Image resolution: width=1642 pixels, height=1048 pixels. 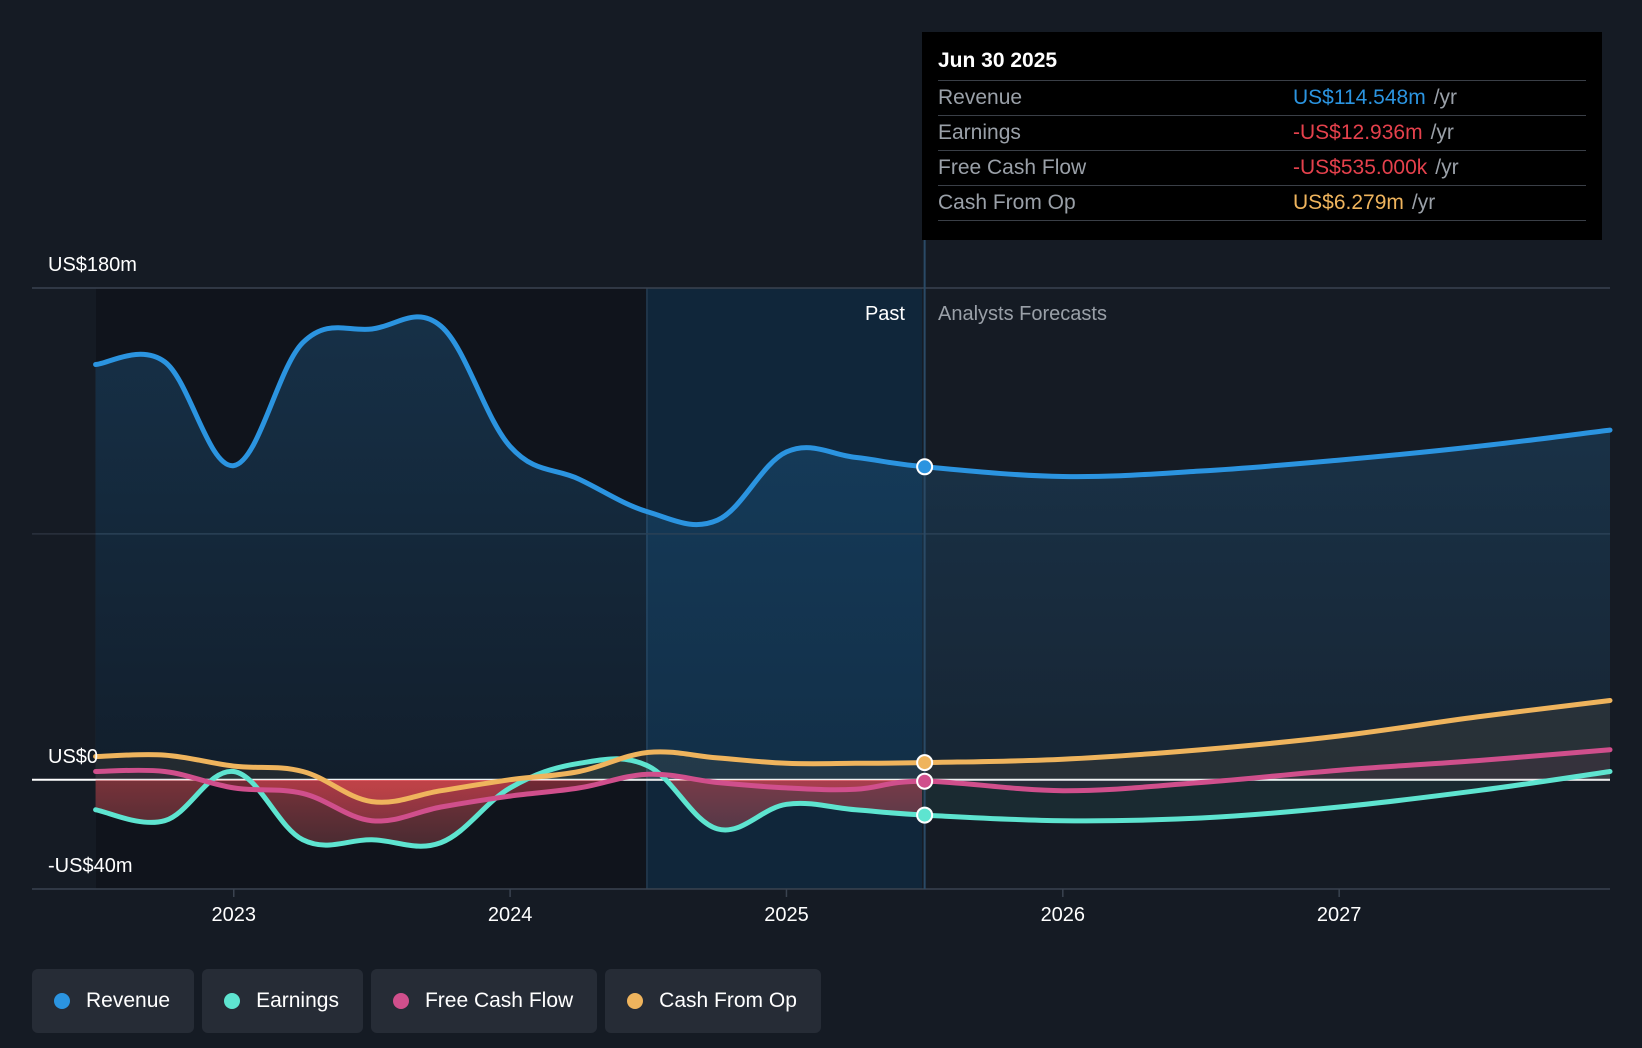 What do you see at coordinates (1358, 132) in the screenshot?
I see `tooltip-value: -US$12.936m` at bounding box center [1358, 132].